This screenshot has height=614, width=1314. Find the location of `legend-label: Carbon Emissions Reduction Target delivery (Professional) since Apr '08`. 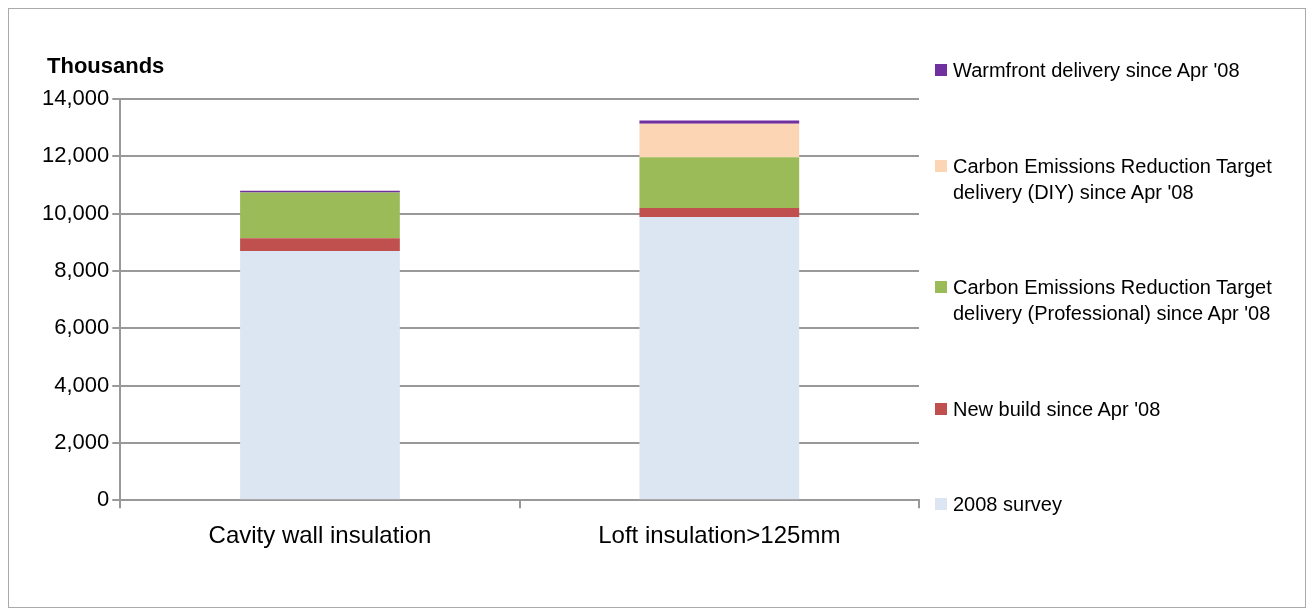

legend-label: Carbon Emissions Reduction Target delivery (Professional) since Apr '08 is located at coordinates (1113, 300).